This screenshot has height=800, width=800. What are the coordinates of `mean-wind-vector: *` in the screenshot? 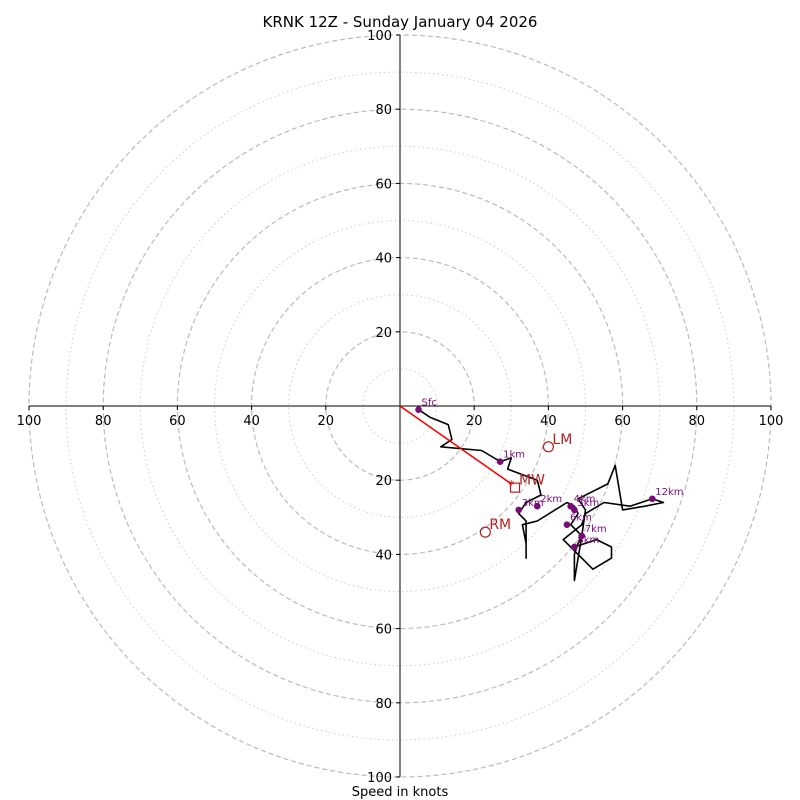 It's located at (456, 448).